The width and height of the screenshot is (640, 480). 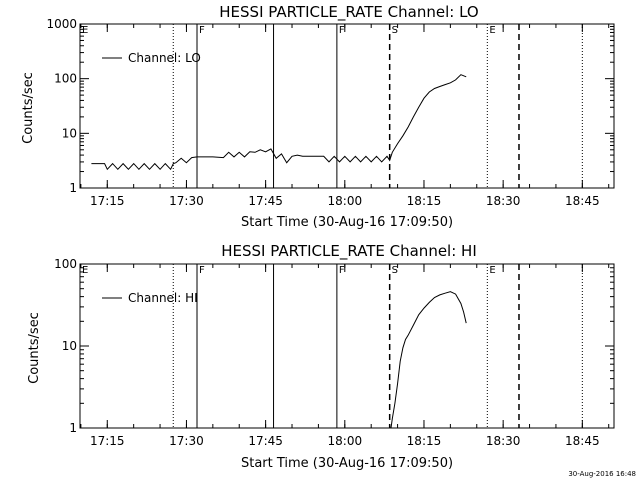 What do you see at coordinates (164, 58) in the screenshot?
I see `legend-label: Channel: LO` at bounding box center [164, 58].